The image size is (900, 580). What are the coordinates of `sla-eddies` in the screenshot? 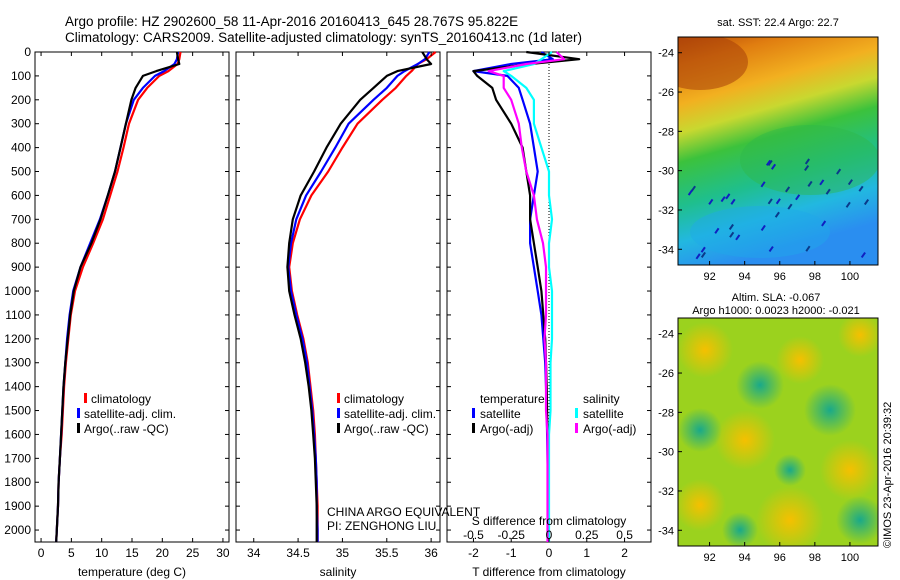 It's located at (778, 432).